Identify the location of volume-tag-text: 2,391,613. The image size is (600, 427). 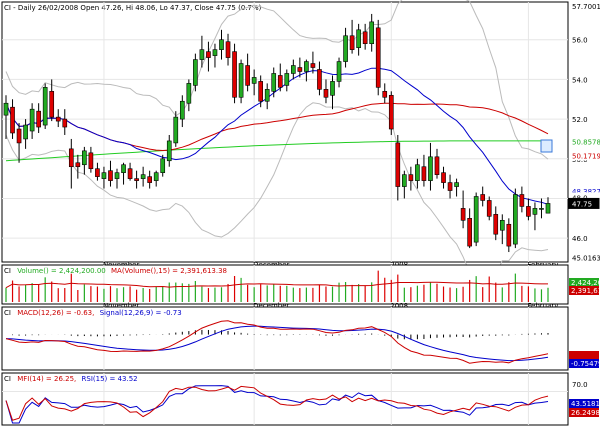
(585, 291).